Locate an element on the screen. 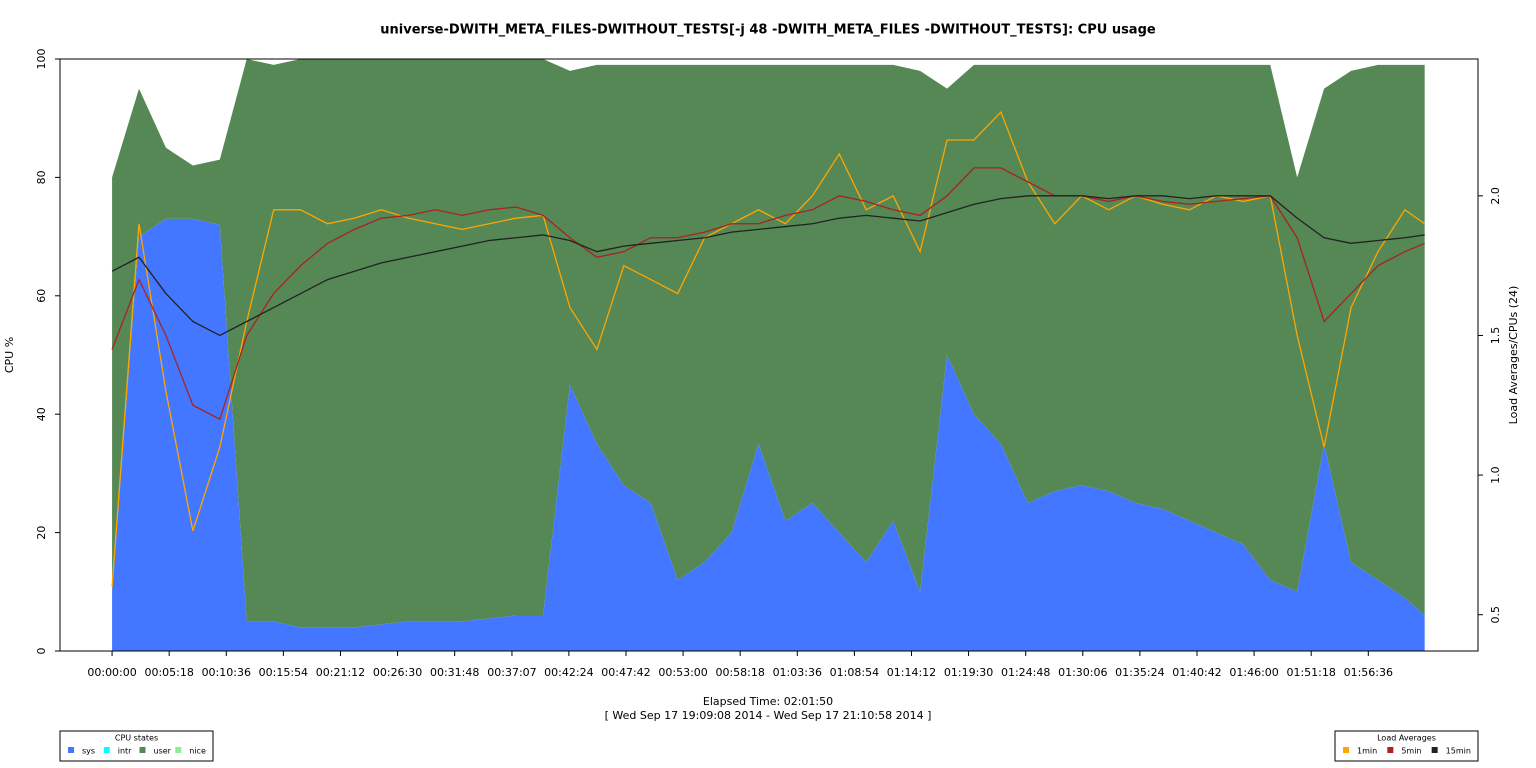 The height and width of the screenshot is (768, 1536). legend-label: user is located at coordinates (163, 751).